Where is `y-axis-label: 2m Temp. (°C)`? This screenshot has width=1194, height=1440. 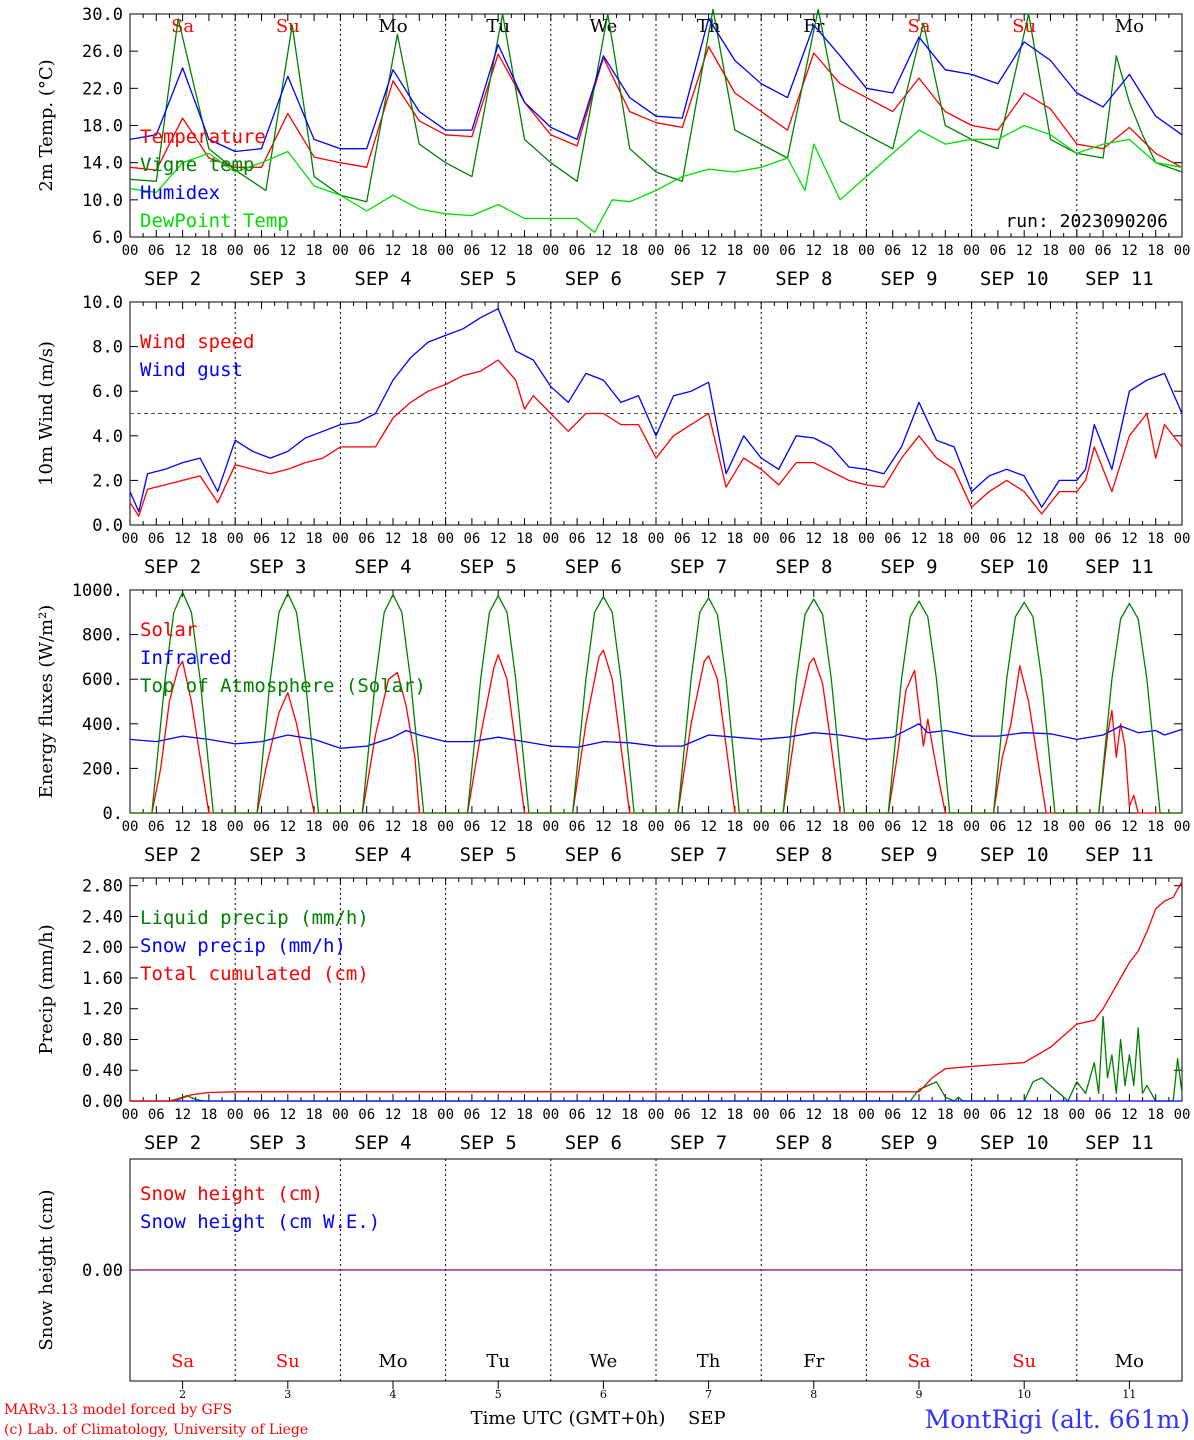 y-axis-label: 2m Temp. (°C) is located at coordinates (46, 125).